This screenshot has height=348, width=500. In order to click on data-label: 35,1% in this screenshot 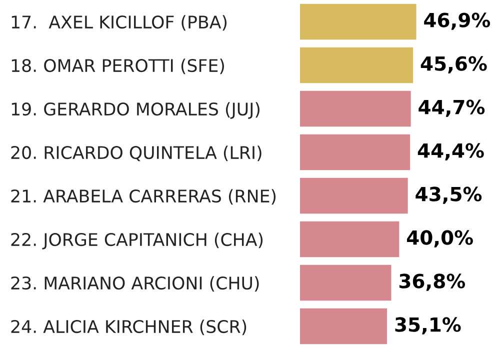, I will do `click(428, 325)`.